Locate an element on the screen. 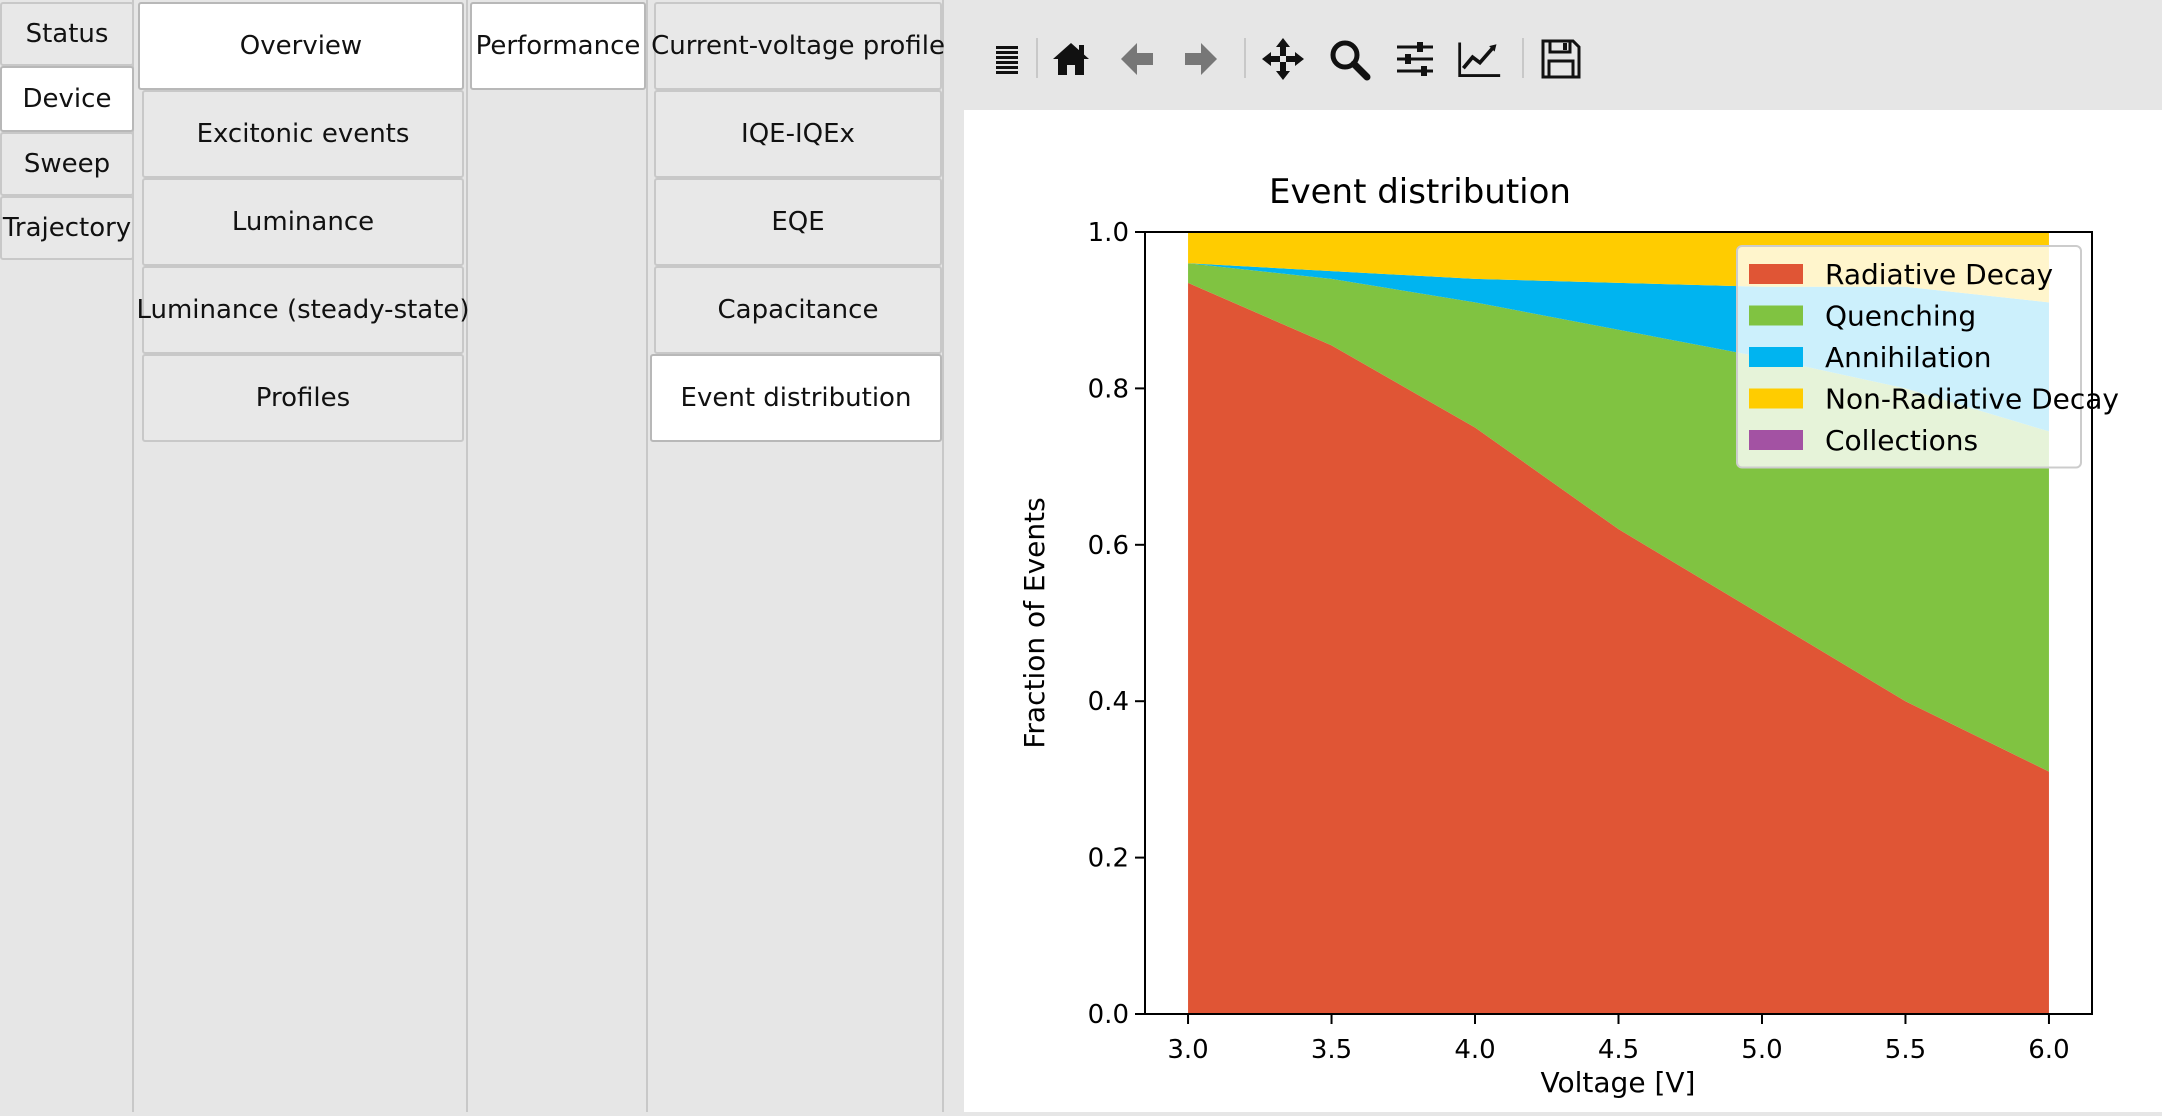  tab-status: Status is located at coordinates (67, 34).